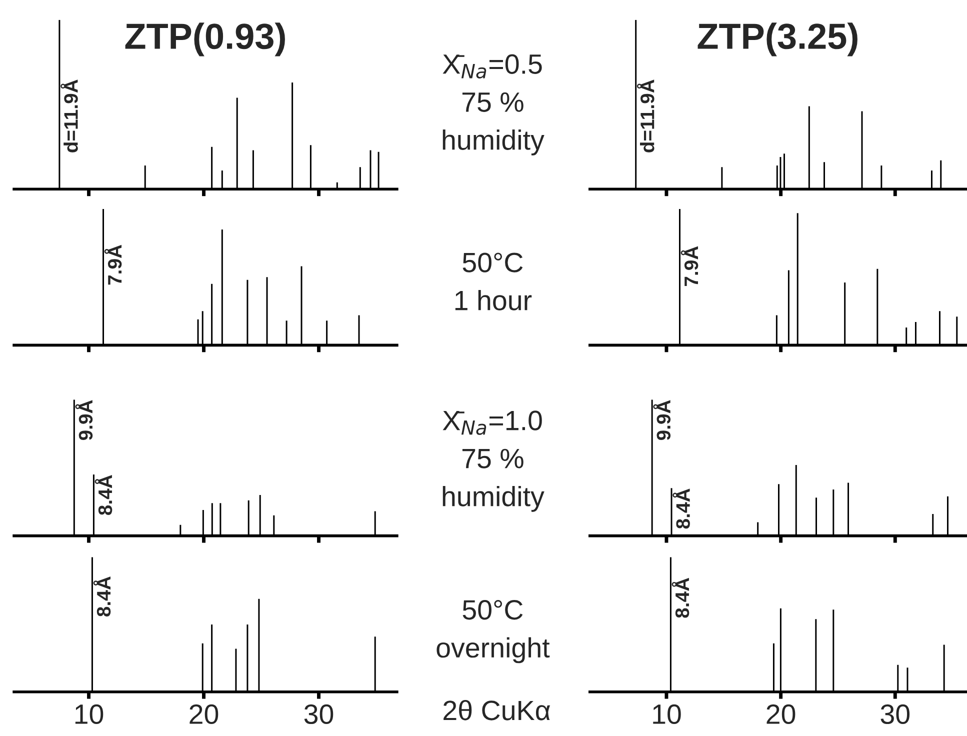 Image resolution: width=967 pixels, height=736 pixels. What do you see at coordinates (205, 39) in the screenshot?
I see `chart-title: ZTP(0.93)` at bounding box center [205, 39].